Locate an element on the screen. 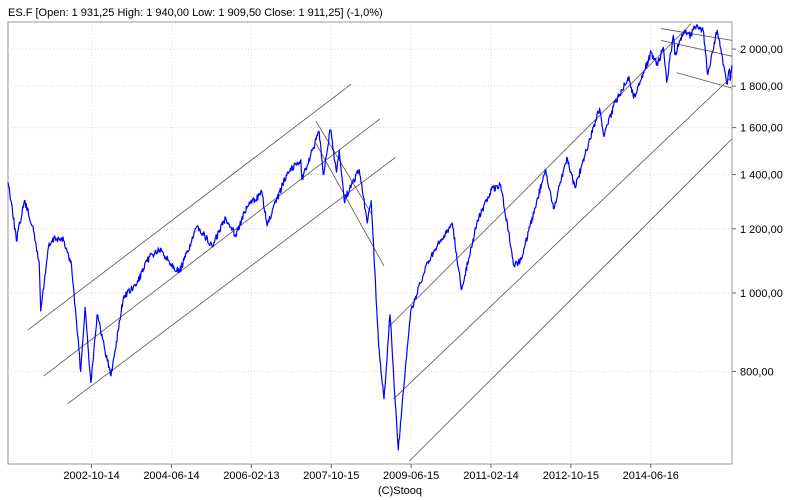 This screenshot has height=500, width=800. x-tick-label: 2007-10-15 is located at coordinates (331, 476).